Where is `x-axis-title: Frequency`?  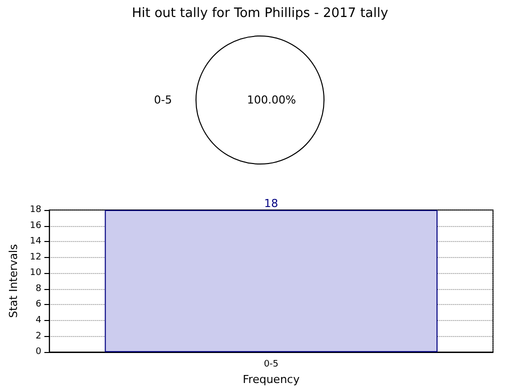 x-axis-title: Frequency is located at coordinates (271, 379).